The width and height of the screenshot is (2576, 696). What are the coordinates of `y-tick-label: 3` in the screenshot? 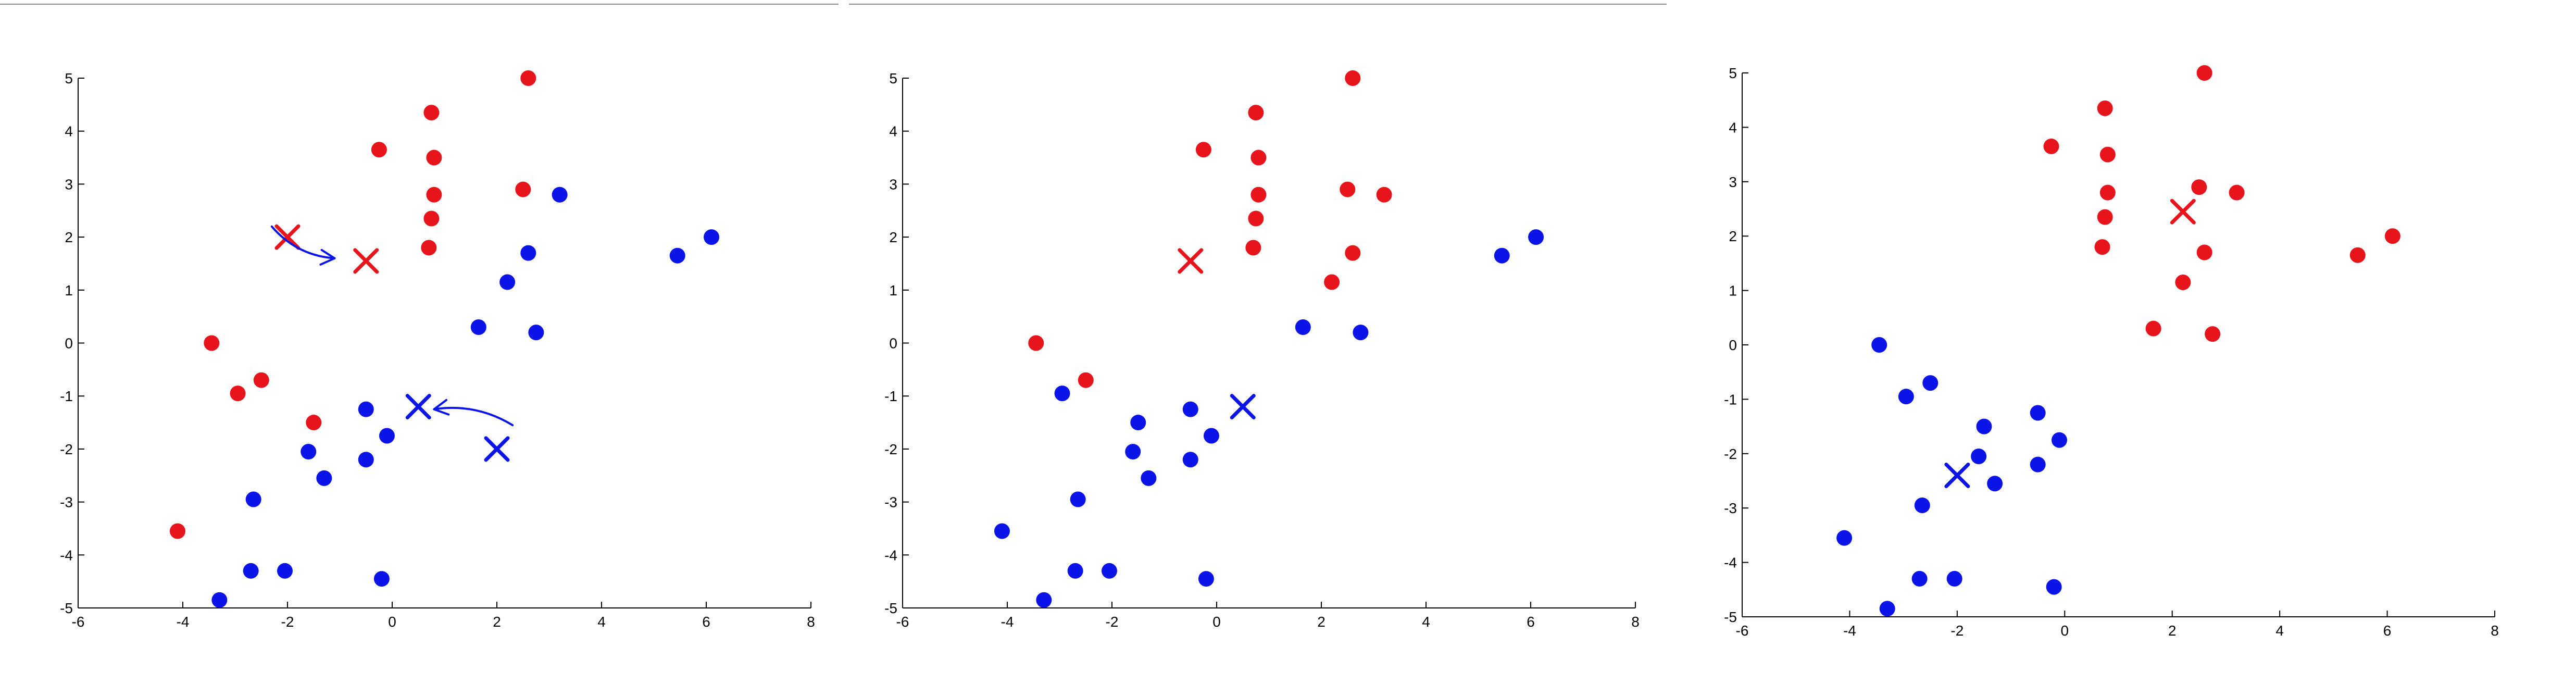 It's located at (1733, 182).